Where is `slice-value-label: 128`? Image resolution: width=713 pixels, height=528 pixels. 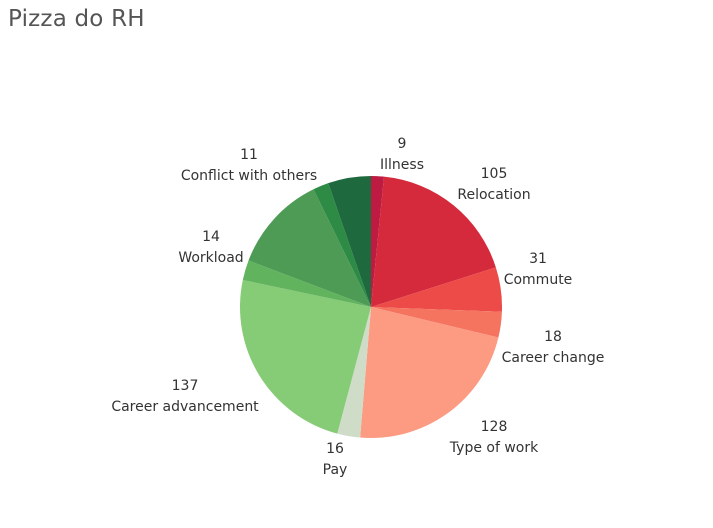
slice-value-label: 128 is located at coordinates (494, 427).